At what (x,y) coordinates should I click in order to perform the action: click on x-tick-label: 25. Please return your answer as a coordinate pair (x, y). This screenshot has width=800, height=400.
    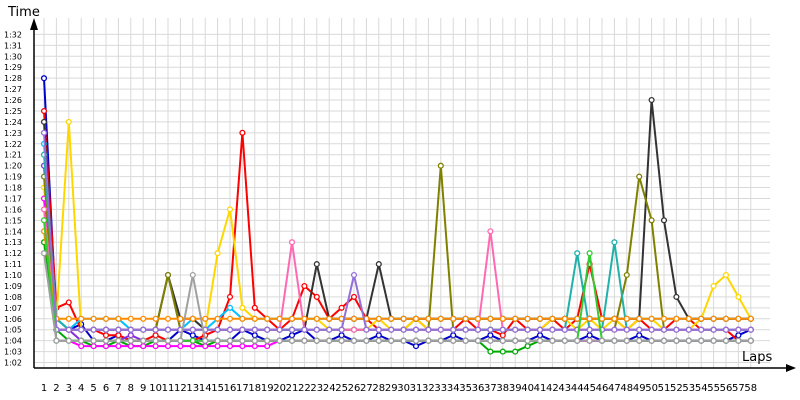
    Looking at the image, I should click on (341, 388).